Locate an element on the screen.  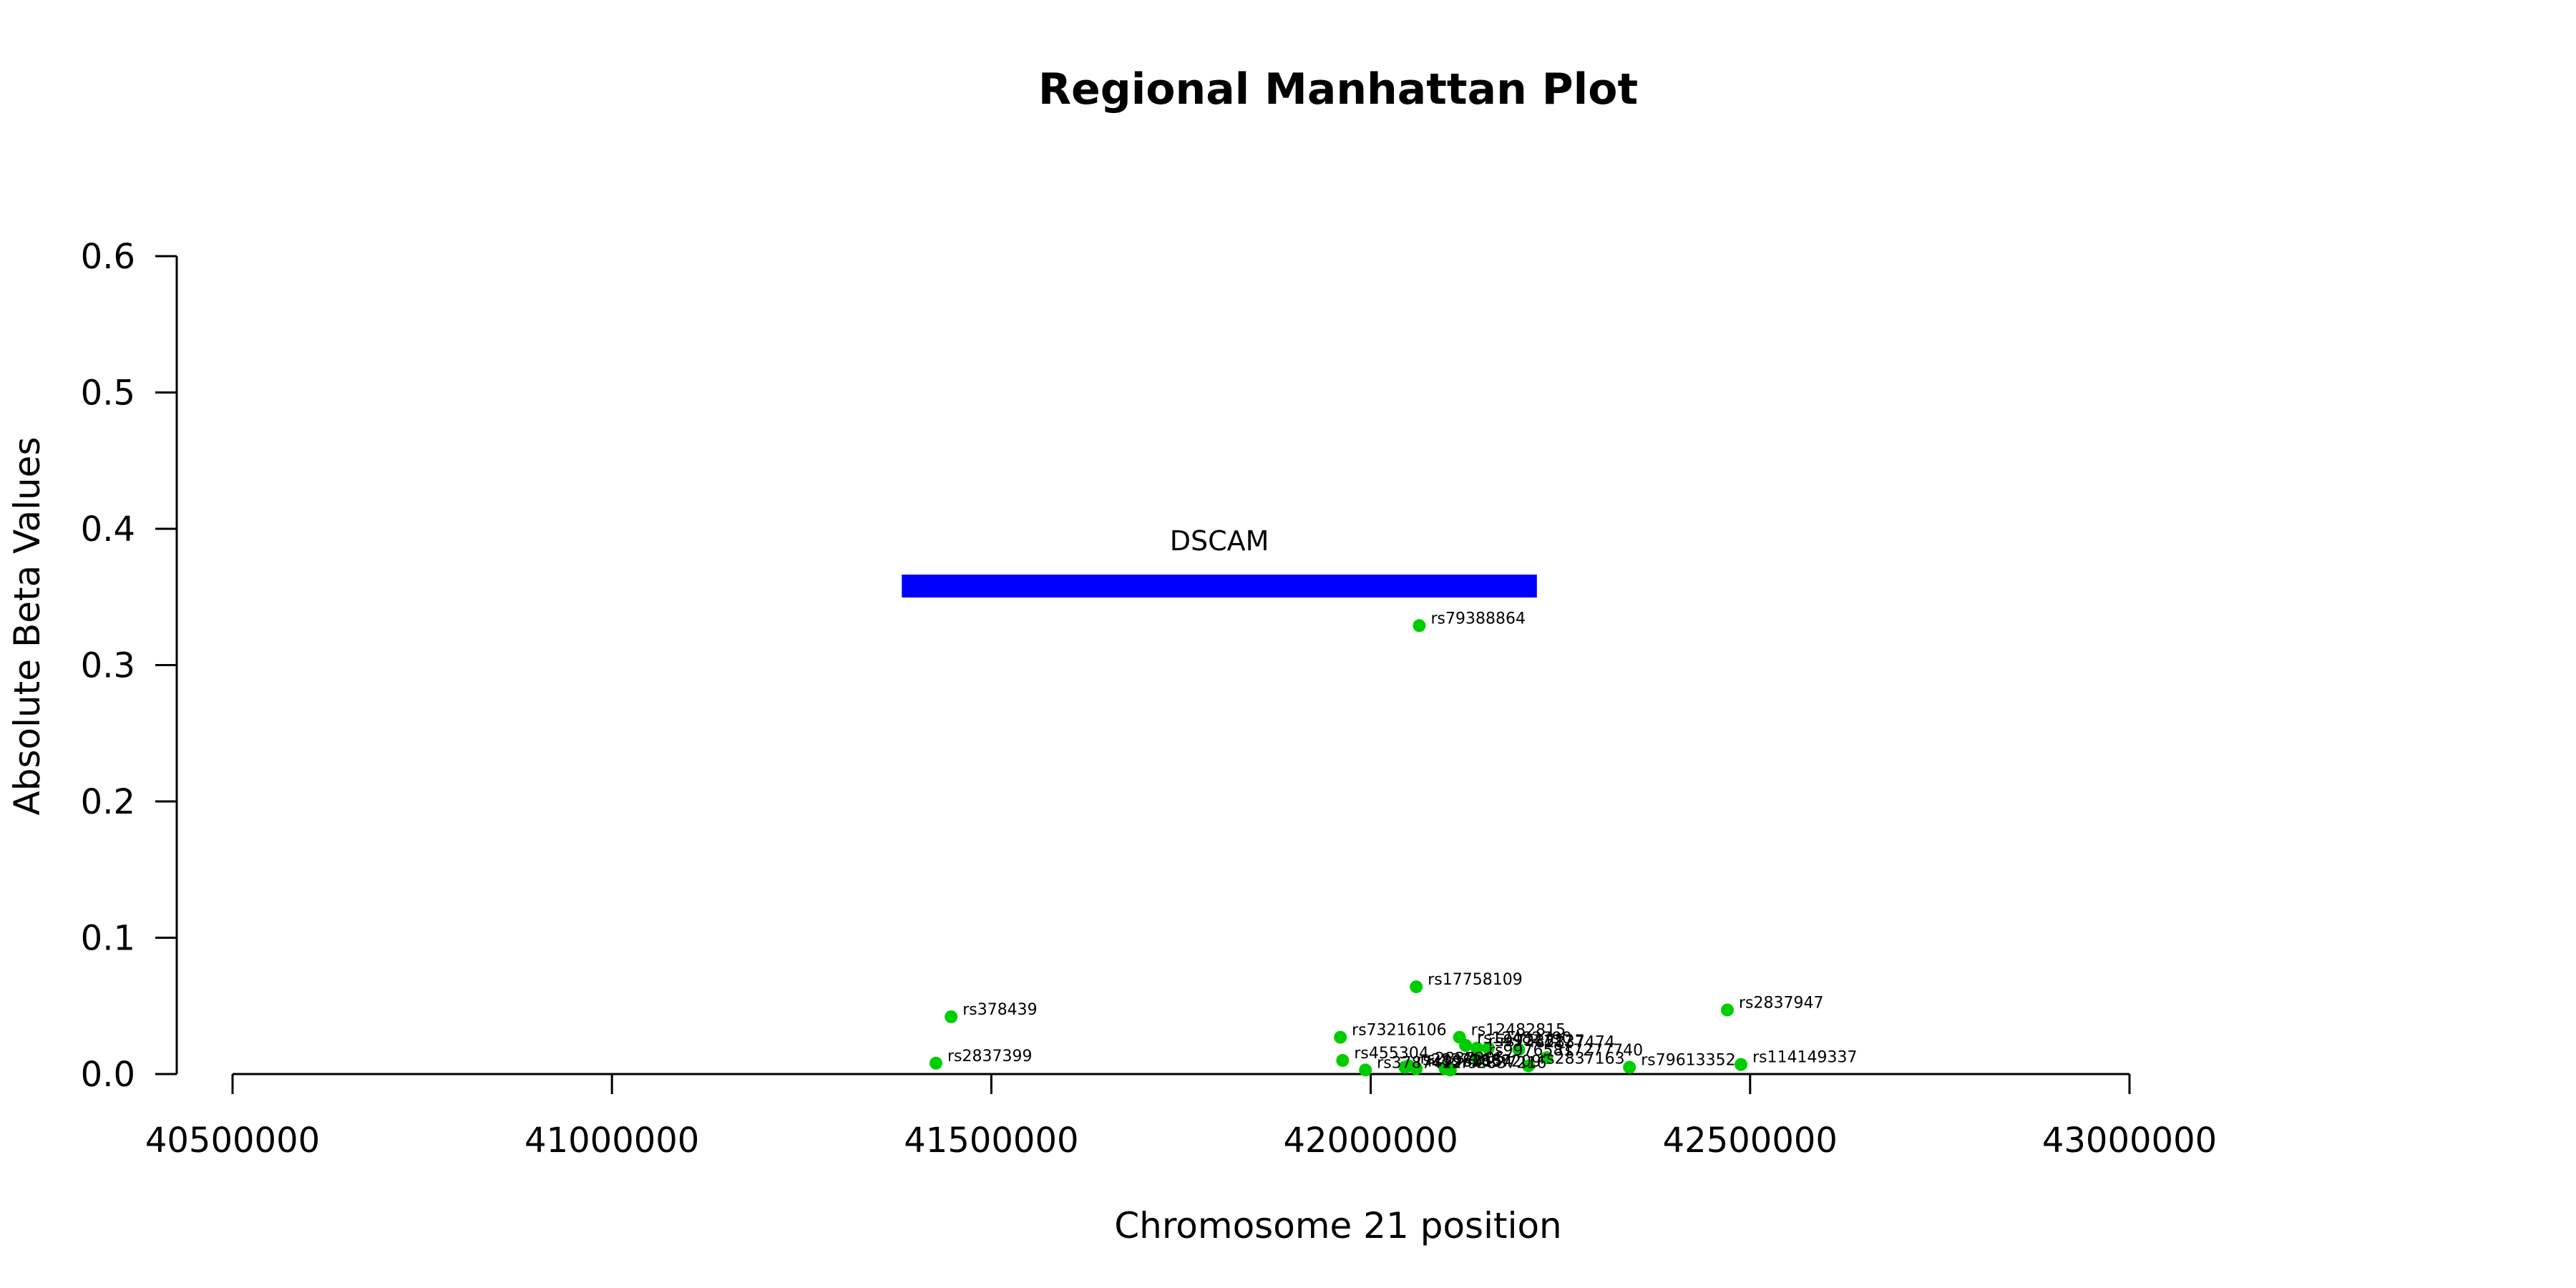
x-tick-label: 42500000 is located at coordinates (1750, 1141).